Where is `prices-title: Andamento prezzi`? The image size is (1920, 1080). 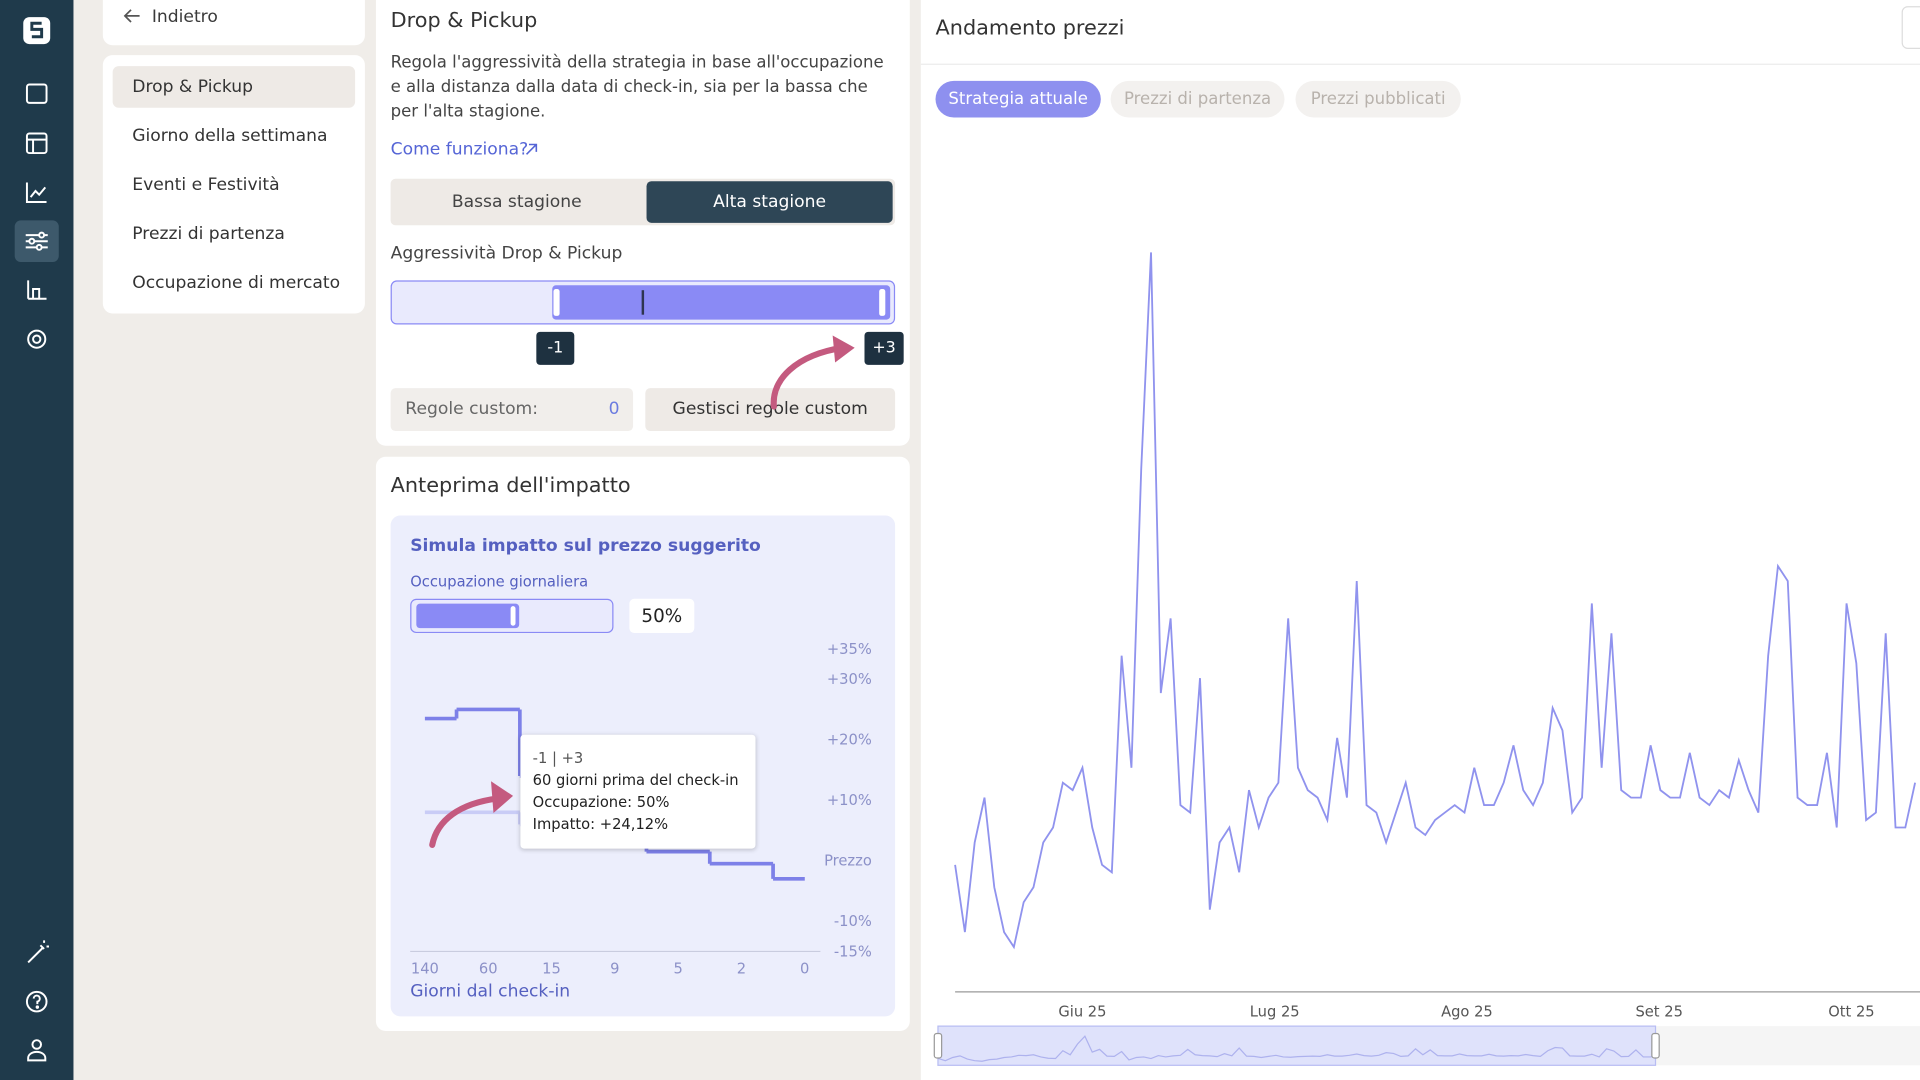 prices-title: Andamento prezzi is located at coordinates (1030, 28).